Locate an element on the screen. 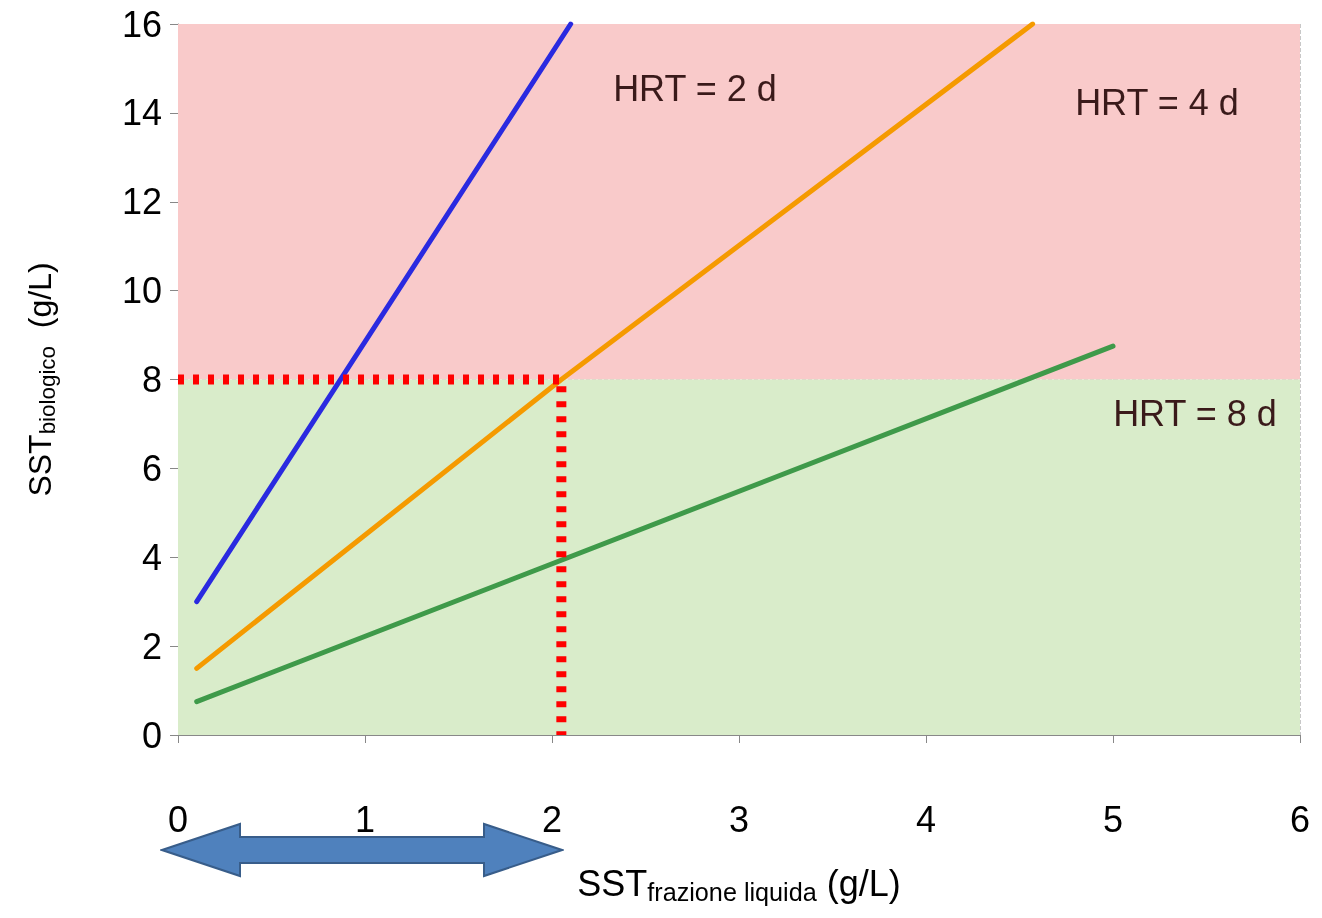 Image resolution: width=1322 pixels, height=918 pixels. y-tick-label: 6 is located at coordinates (151, 468).